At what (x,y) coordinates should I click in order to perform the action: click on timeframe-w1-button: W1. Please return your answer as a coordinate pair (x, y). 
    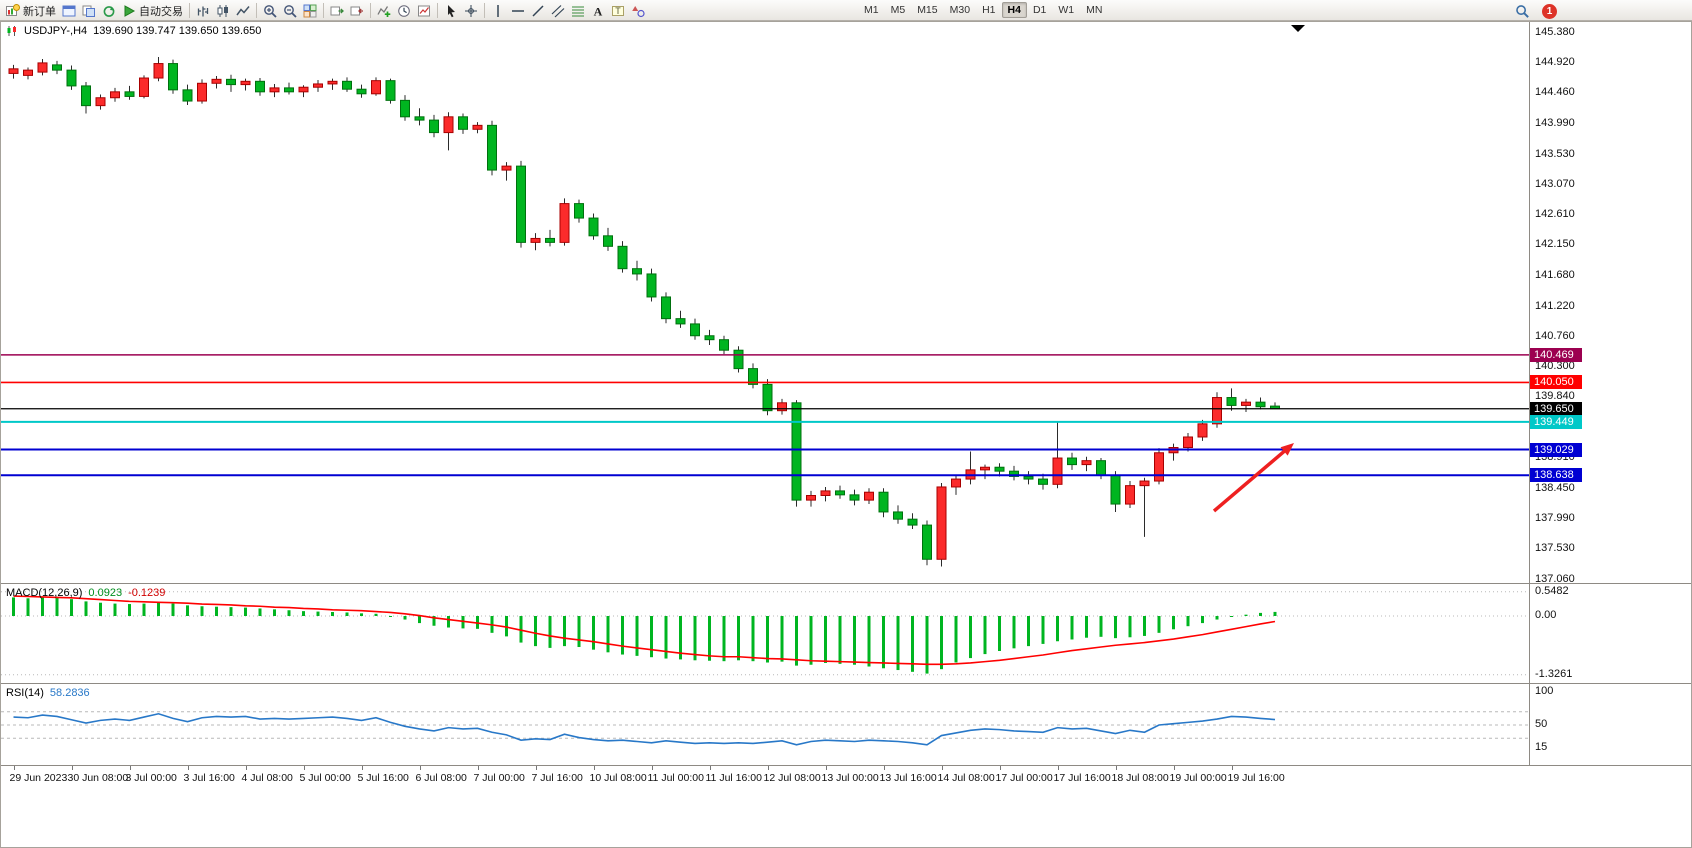
    Looking at the image, I should click on (1066, 10).